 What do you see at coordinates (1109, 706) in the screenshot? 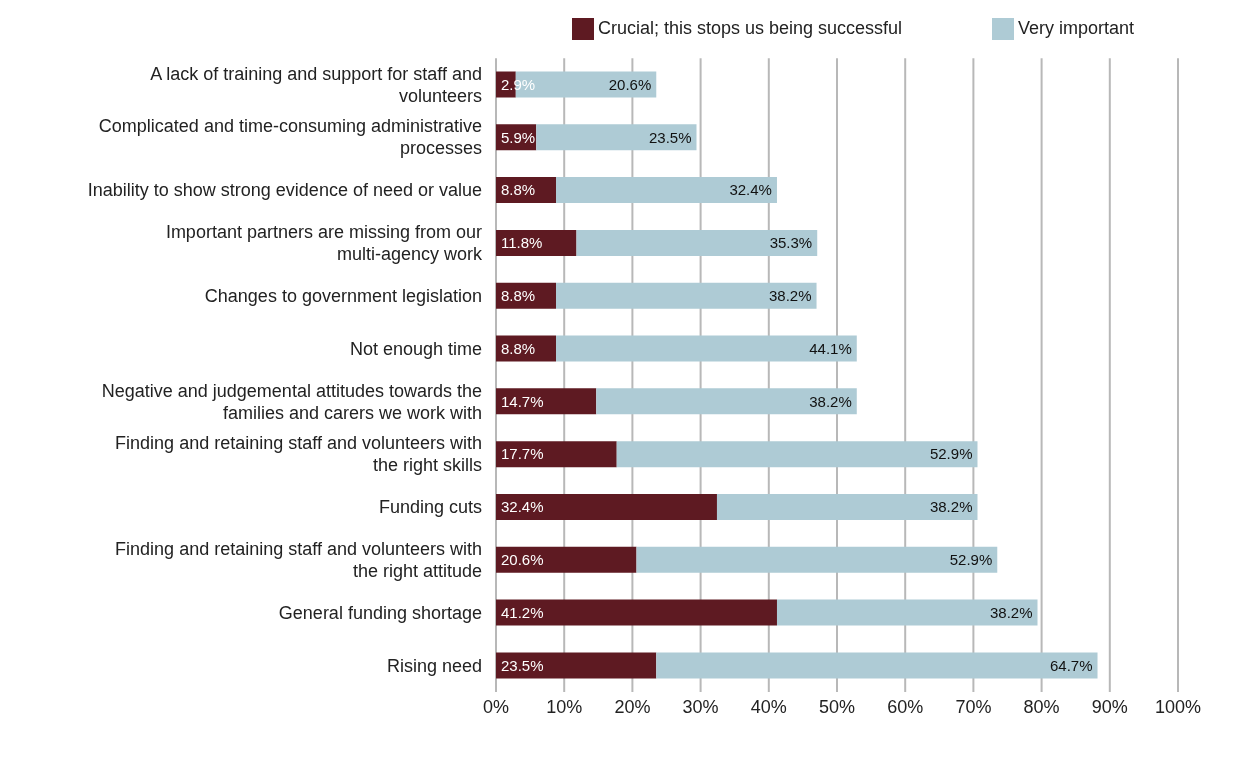
I see `x-tick-label: 90%` at bounding box center [1109, 706].